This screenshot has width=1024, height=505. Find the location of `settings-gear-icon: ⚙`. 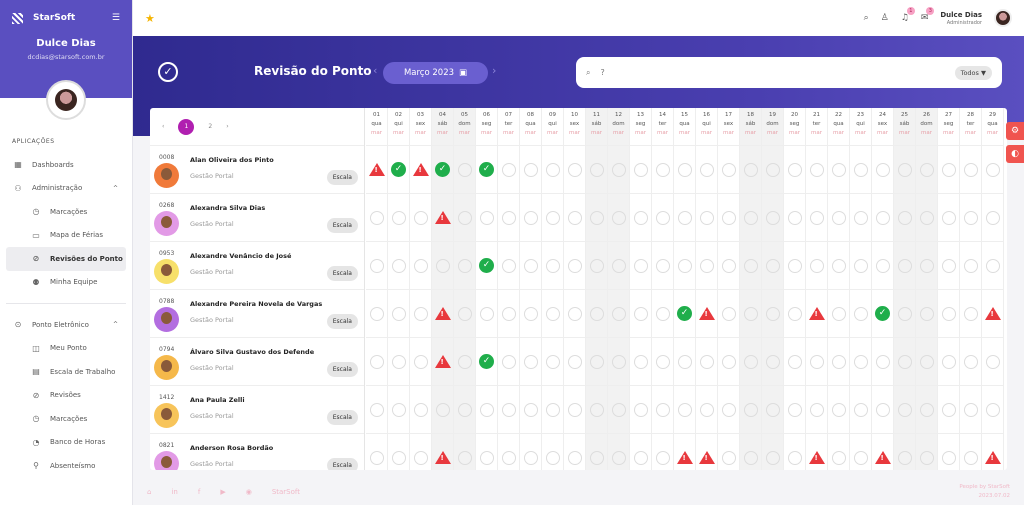

settings-gear-icon: ⚙ is located at coordinates (1015, 131).